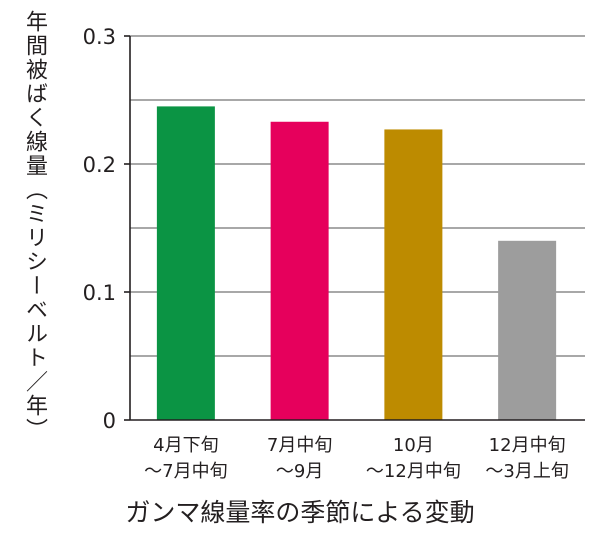  Describe the element at coordinates (185, 458) in the screenshot. I see `x-tick-label-1: 4月下旬〜7月中旬` at that location.